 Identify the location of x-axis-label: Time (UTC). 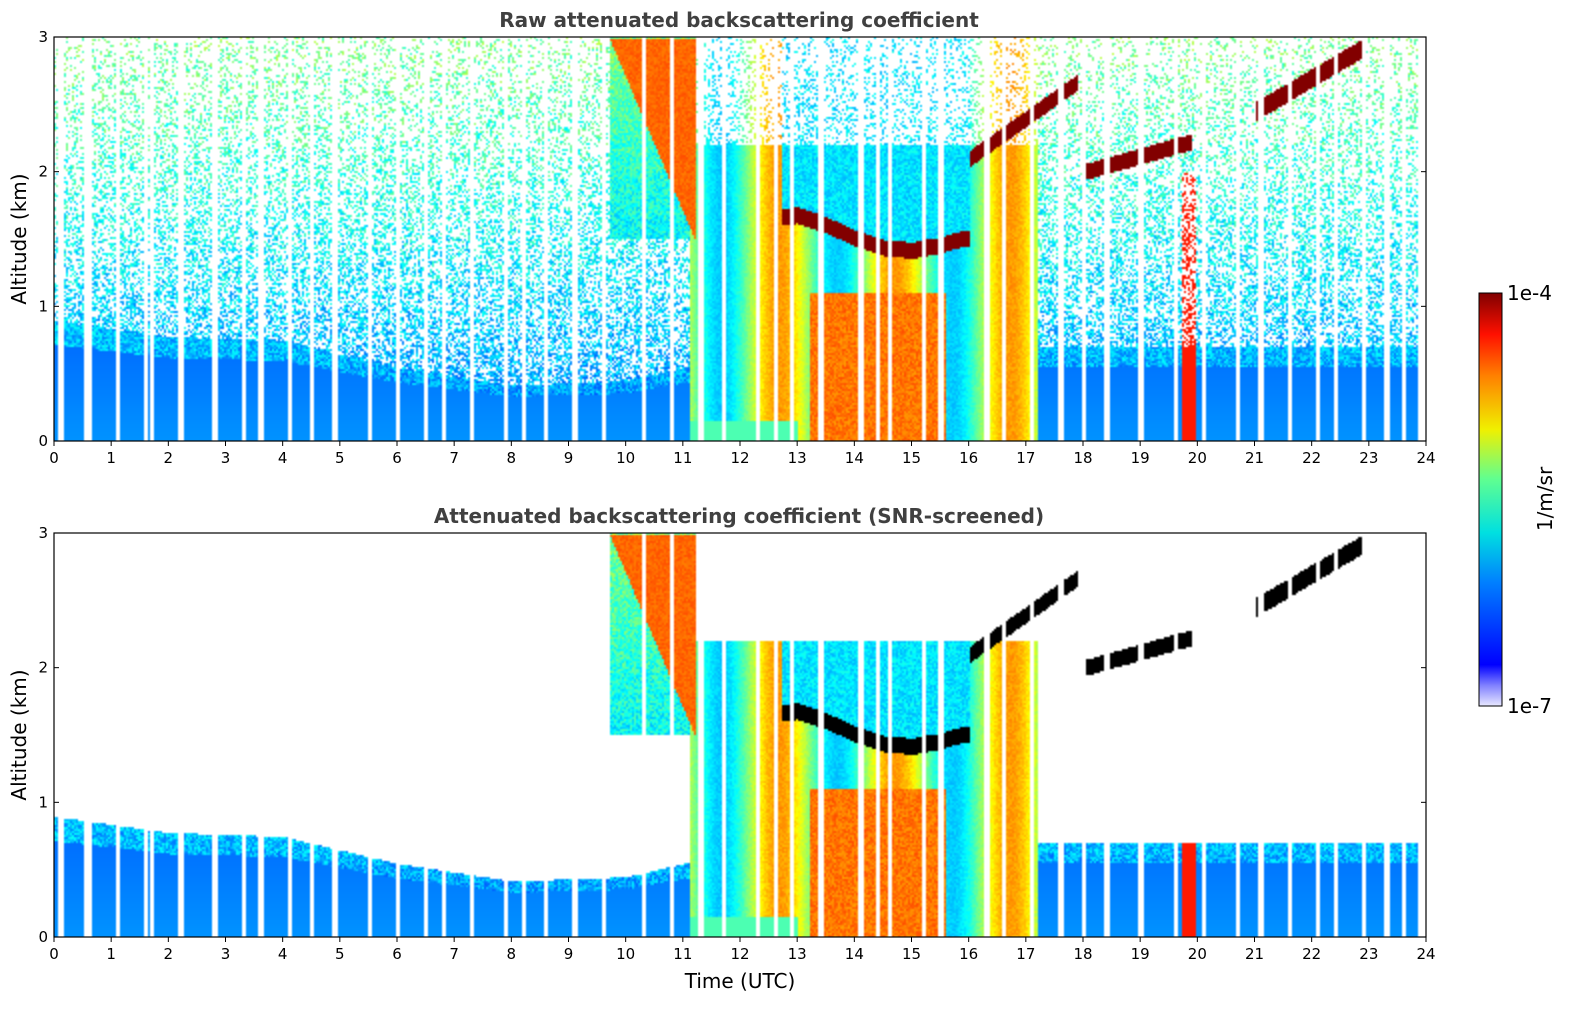
(740, 981).